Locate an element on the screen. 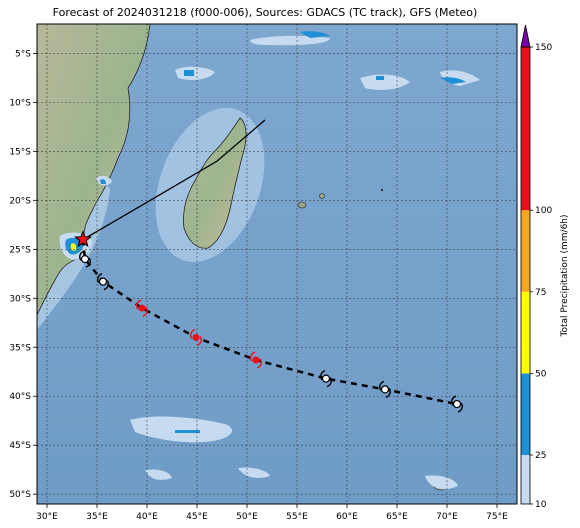 The height and width of the screenshot is (528, 580). longitude-ticks: 30°E 35°E 40°E 45°E 50°E 55°E 60°E 65°E 70°E 75°E is located at coordinates (272, 513).